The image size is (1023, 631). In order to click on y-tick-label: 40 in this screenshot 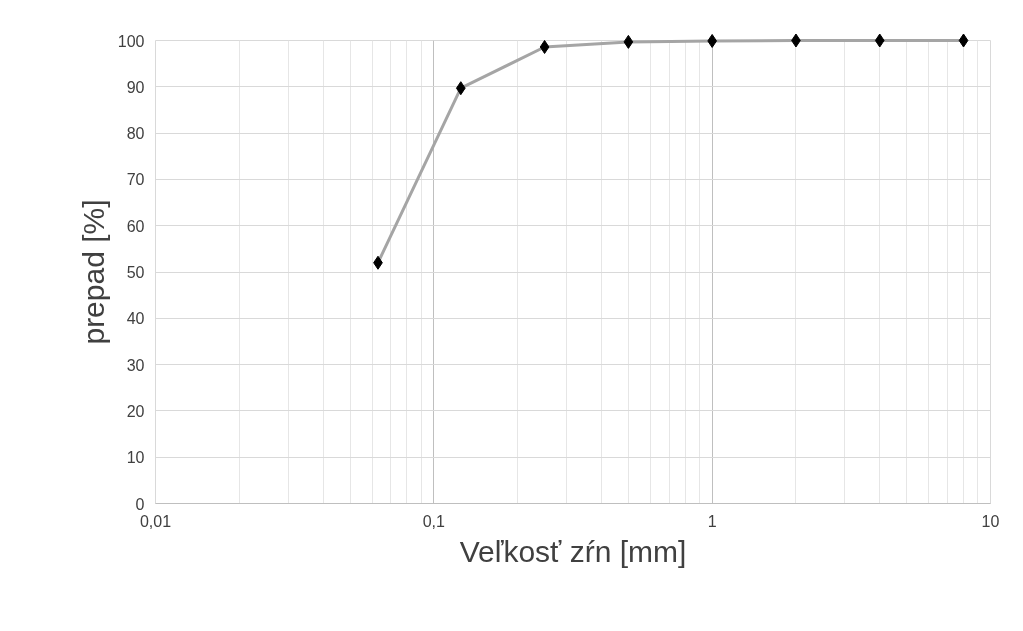, I will do `click(135, 319)`.